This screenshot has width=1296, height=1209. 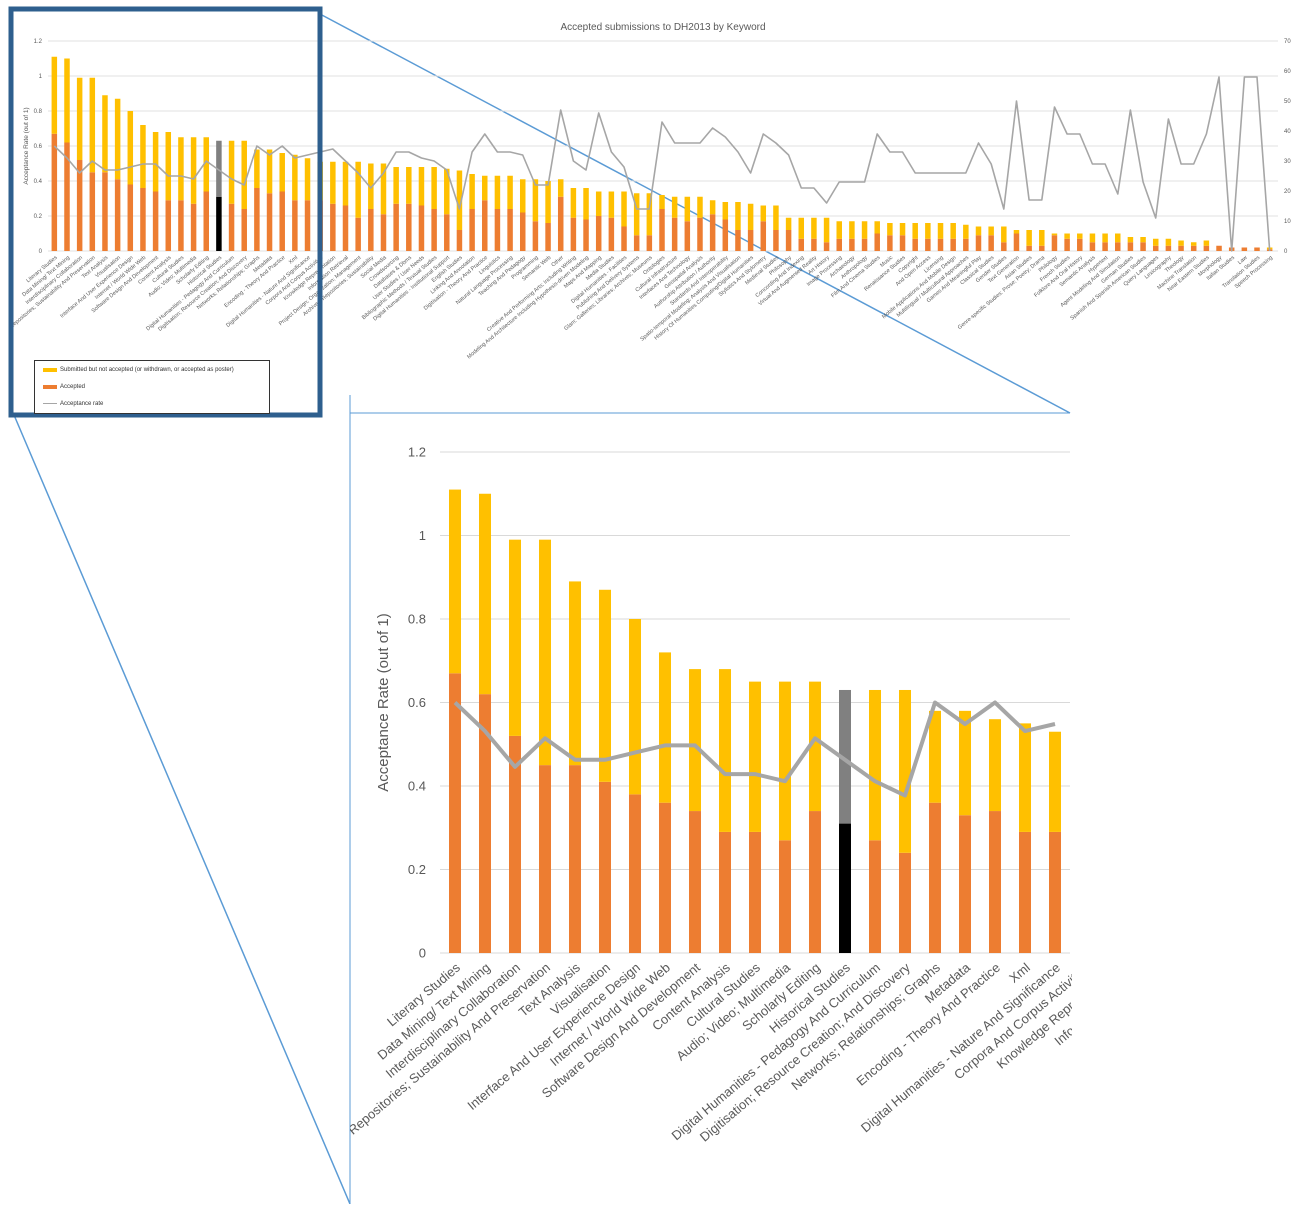 What do you see at coordinates (358, 234) in the screenshot?
I see `bar-accepted-project-design-organization-management` at bounding box center [358, 234].